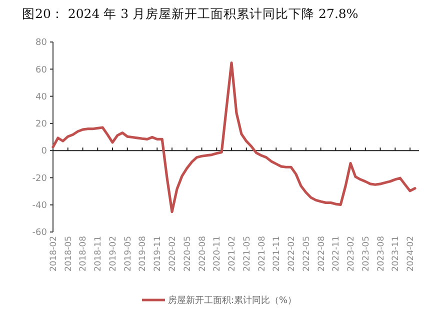  What do you see at coordinates (40, 206) in the screenshot?
I see `y-tick-label: -40` at bounding box center [40, 206].